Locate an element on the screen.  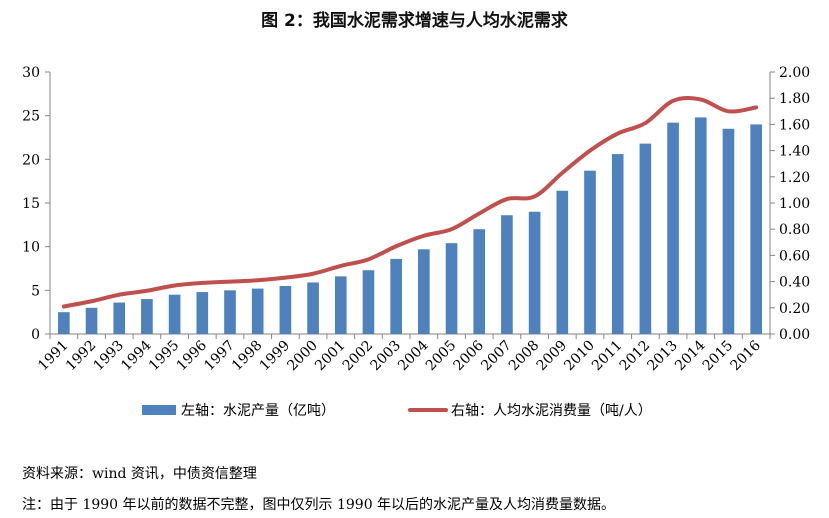
right-axis-tick-label: 1.80 is located at coordinates (794, 99).